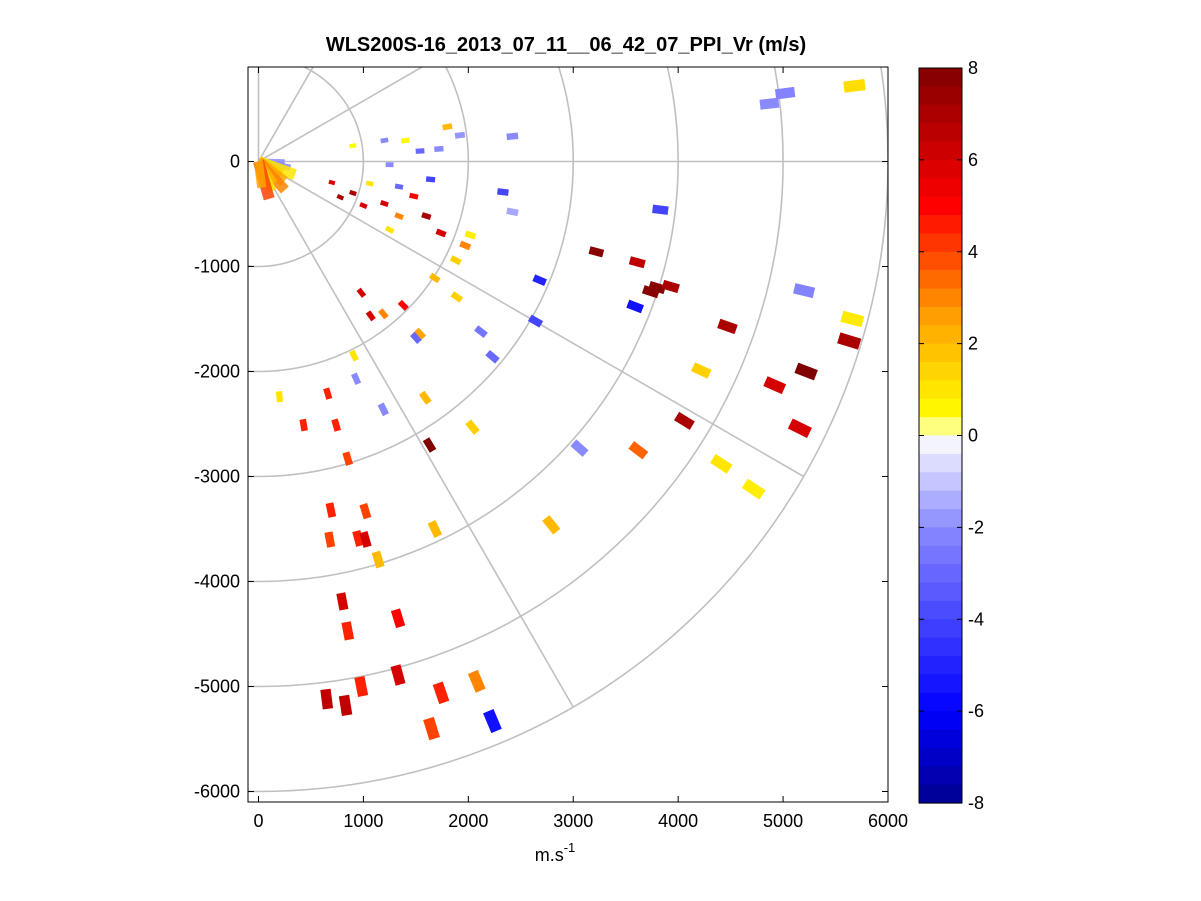  What do you see at coordinates (973, 436) in the screenshot?
I see `colorbar-tick-label: 0` at bounding box center [973, 436].